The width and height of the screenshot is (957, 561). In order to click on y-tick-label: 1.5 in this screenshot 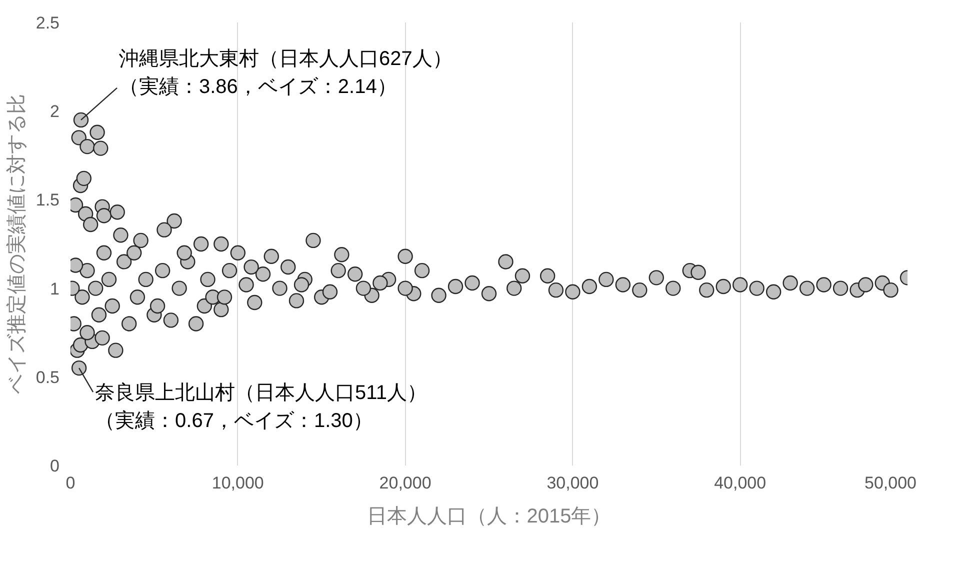, I will do `click(48, 200)`.